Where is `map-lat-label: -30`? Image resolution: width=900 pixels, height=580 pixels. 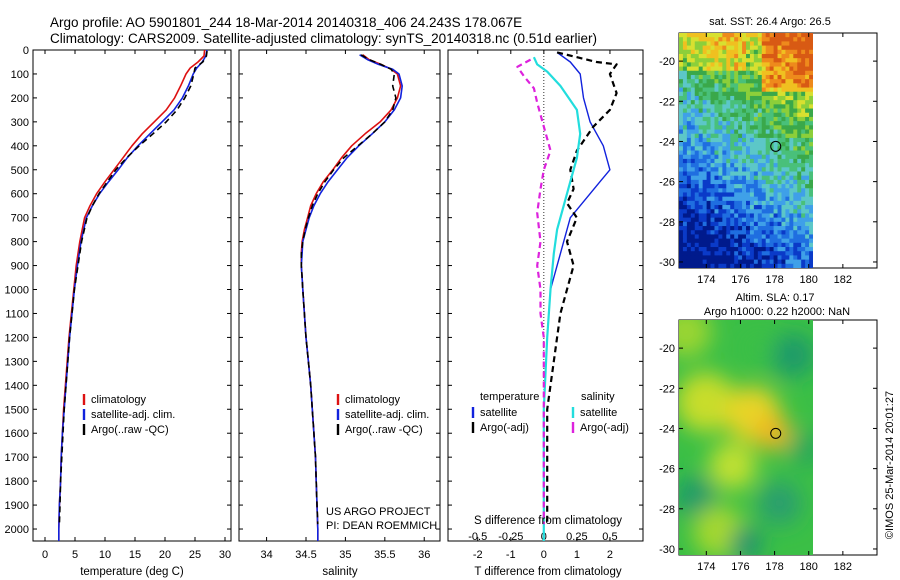
map-lat-label: -30 is located at coordinates (667, 550).